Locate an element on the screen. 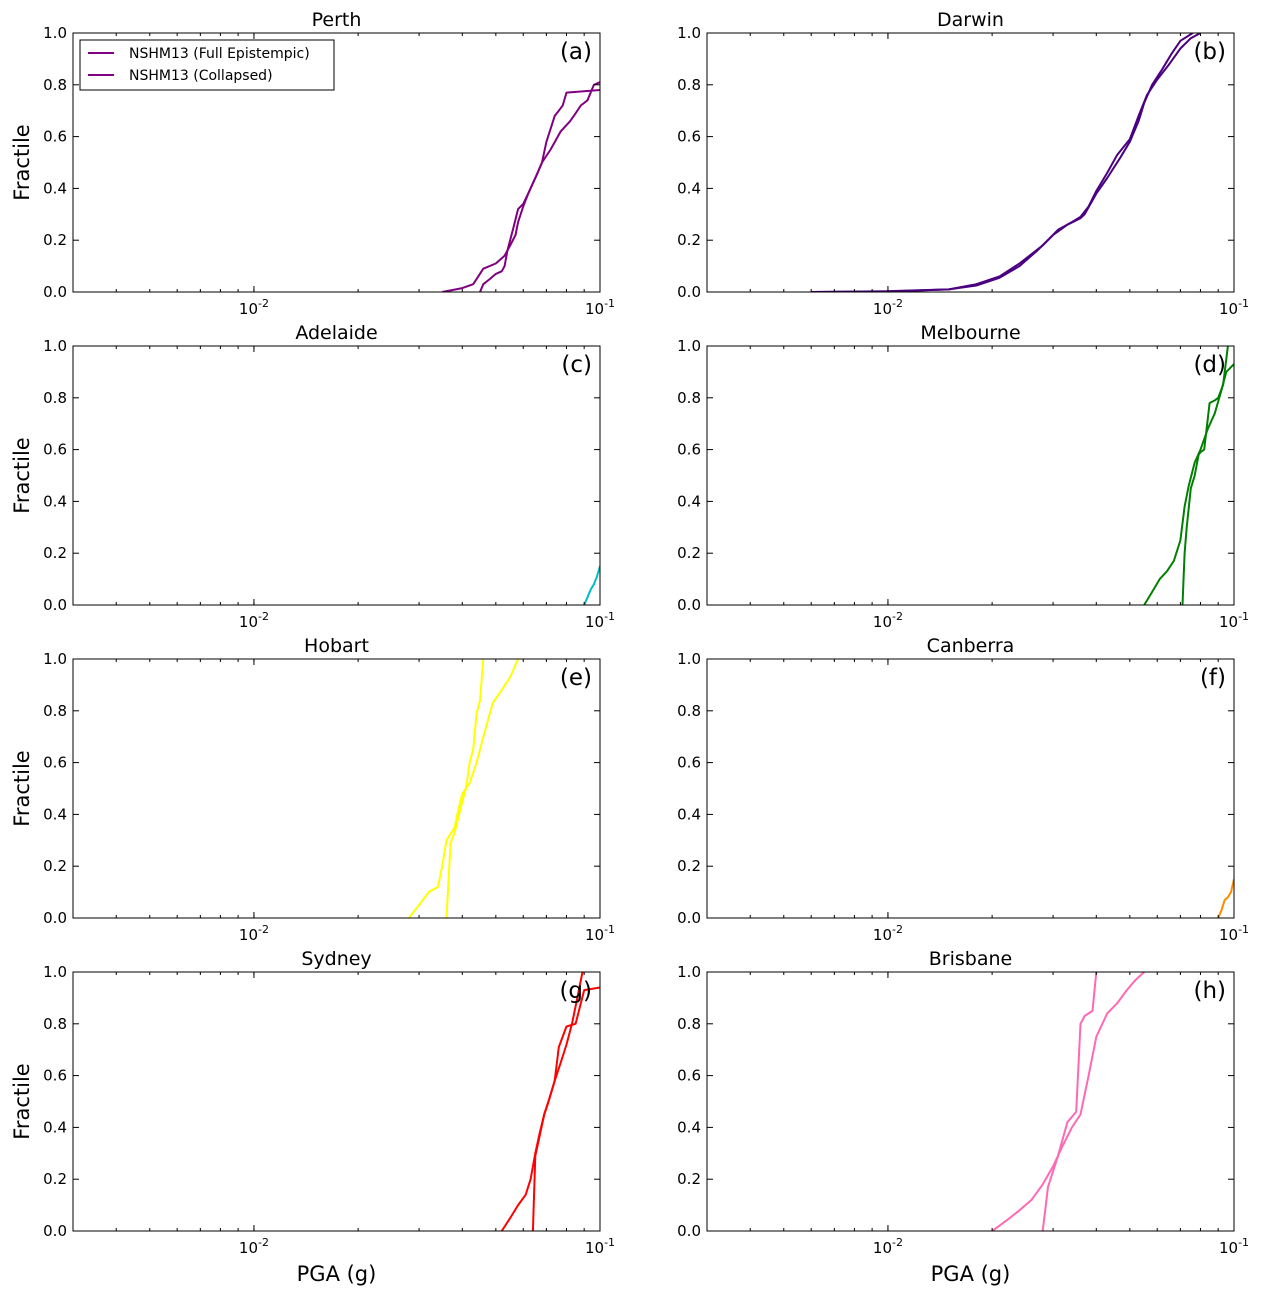 This screenshot has height=1298, width=1261. panel-tag: (h) is located at coordinates (1209, 991).